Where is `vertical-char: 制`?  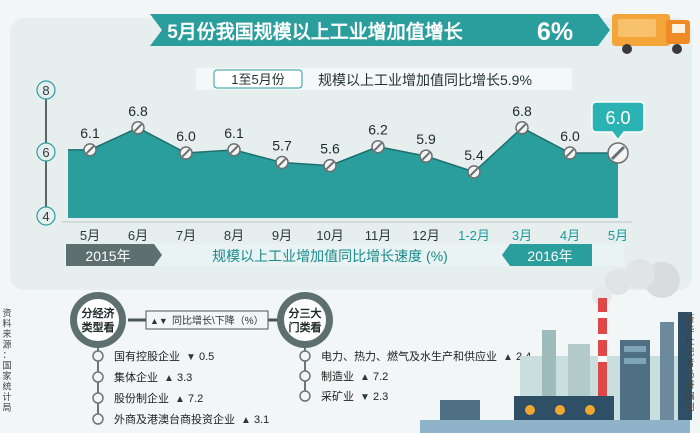 vertical-char: 制 is located at coordinates (689, 406).